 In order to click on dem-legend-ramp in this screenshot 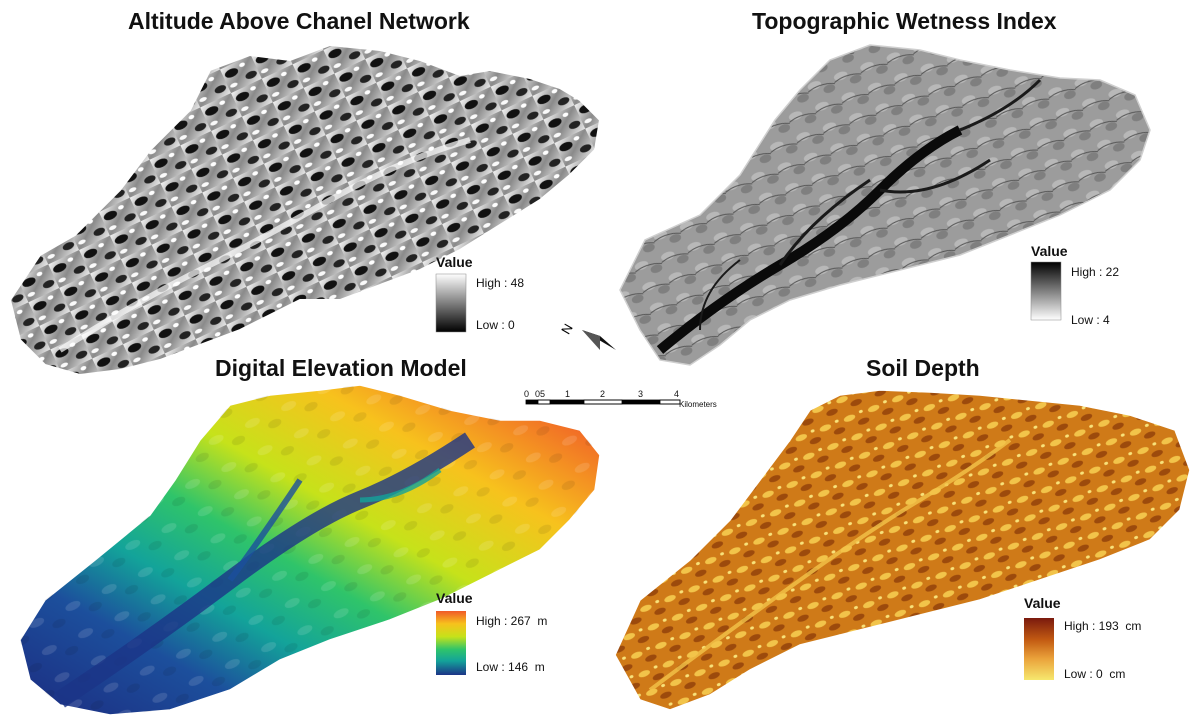, I will do `click(451, 643)`.